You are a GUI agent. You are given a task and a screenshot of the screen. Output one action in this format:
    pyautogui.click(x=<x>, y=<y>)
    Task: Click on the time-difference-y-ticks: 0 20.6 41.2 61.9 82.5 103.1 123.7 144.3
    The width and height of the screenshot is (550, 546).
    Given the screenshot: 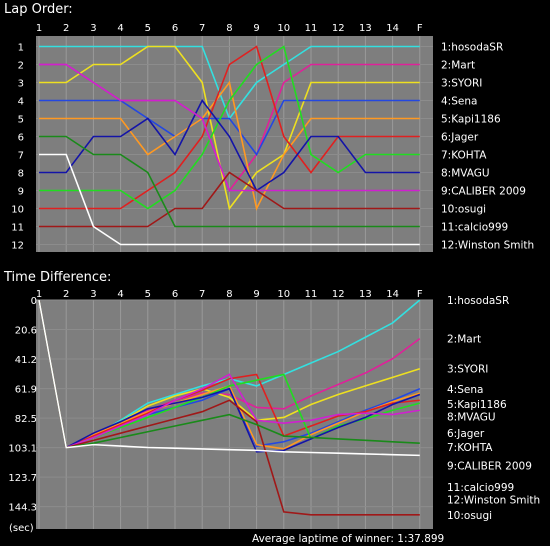 What is the action you would take?
    pyautogui.click(x=22, y=405)
    